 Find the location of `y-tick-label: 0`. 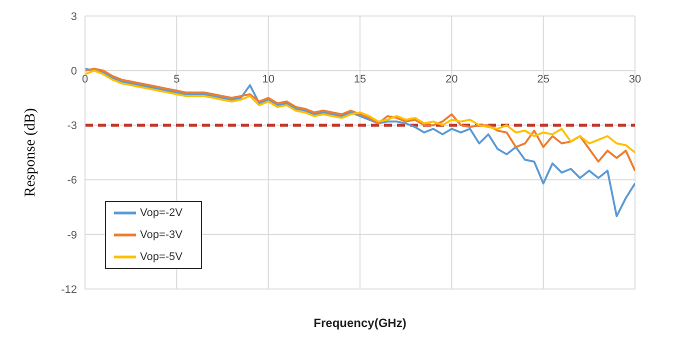

y-tick-label: 0 is located at coordinates (73, 72).